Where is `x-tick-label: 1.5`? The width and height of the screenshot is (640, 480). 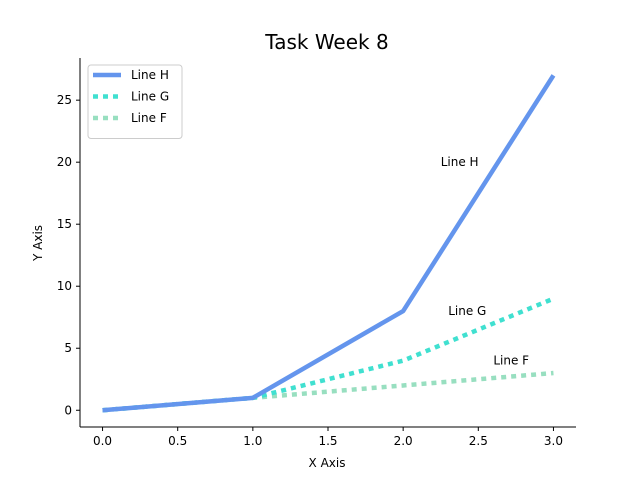
x-tick-label: 1.5 is located at coordinates (327, 441).